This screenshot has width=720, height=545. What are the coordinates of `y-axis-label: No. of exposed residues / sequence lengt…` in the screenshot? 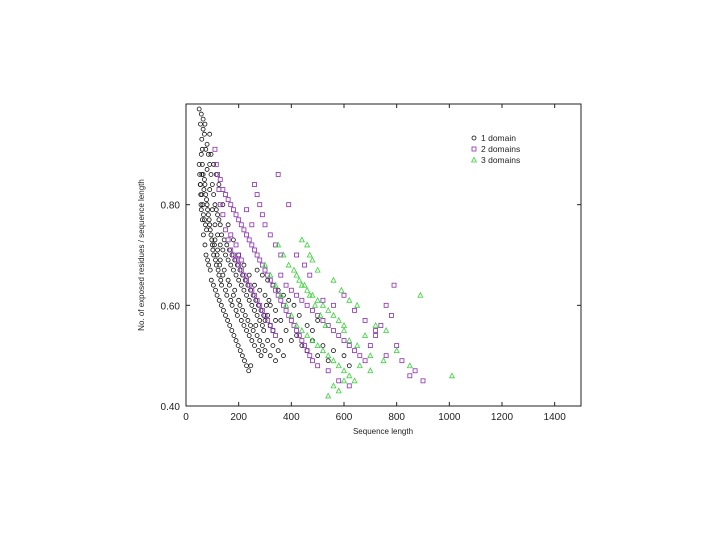 It's located at (141, 255).